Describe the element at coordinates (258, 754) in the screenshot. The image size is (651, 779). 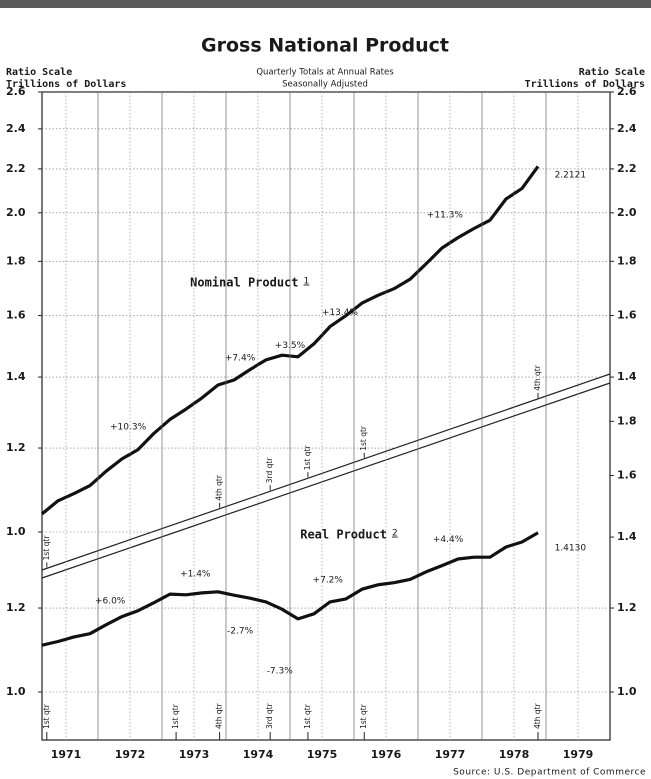
I see `x-tick-label: 1974` at that location.